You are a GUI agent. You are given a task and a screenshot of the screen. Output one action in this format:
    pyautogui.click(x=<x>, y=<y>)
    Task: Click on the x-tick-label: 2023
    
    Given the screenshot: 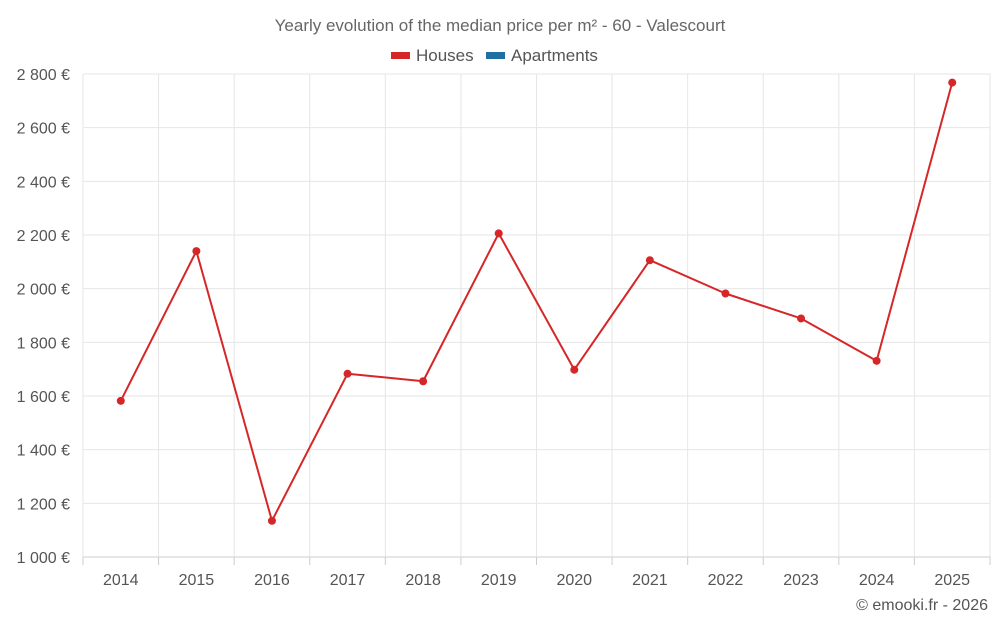 What is the action you would take?
    pyautogui.click(x=801, y=580)
    